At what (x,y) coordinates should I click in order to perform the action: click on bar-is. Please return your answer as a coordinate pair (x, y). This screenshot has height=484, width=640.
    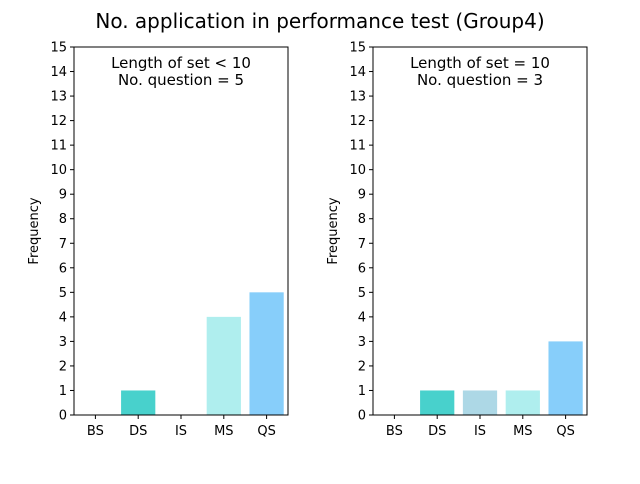
    Looking at the image, I should click on (480, 402).